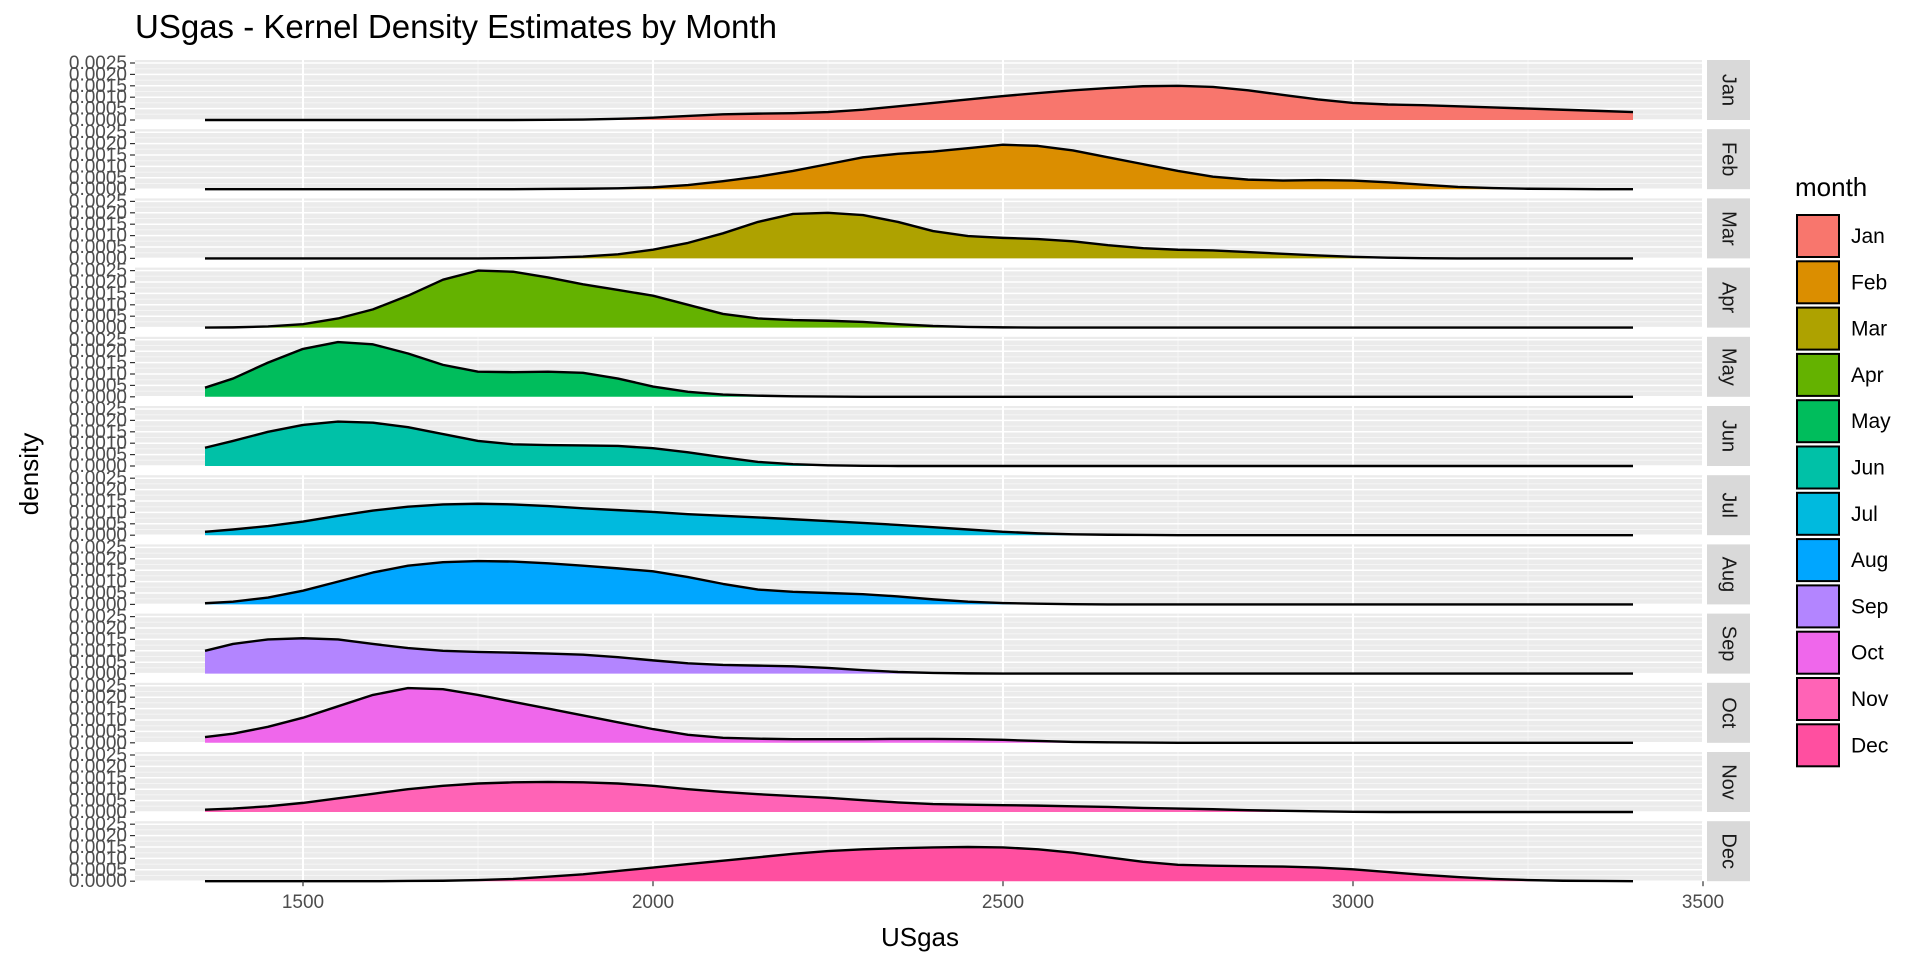 The height and width of the screenshot is (960, 1920). What do you see at coordinates (918, 369) in the screenshot?
I see `density-line-may` at bounding box center [918, 369].